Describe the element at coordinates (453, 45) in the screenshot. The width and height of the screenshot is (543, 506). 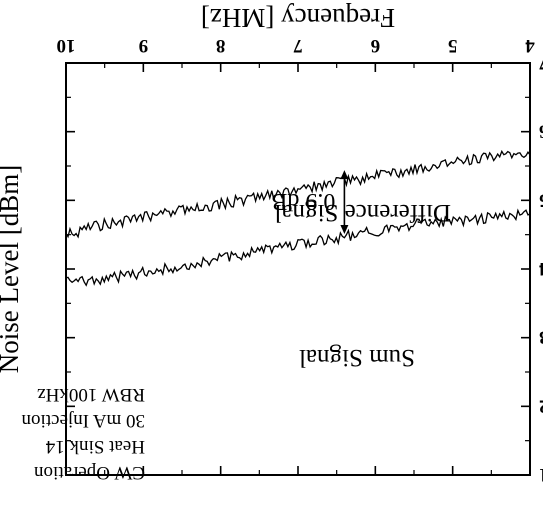
I see `x-tick-label-1: 5` at that location.